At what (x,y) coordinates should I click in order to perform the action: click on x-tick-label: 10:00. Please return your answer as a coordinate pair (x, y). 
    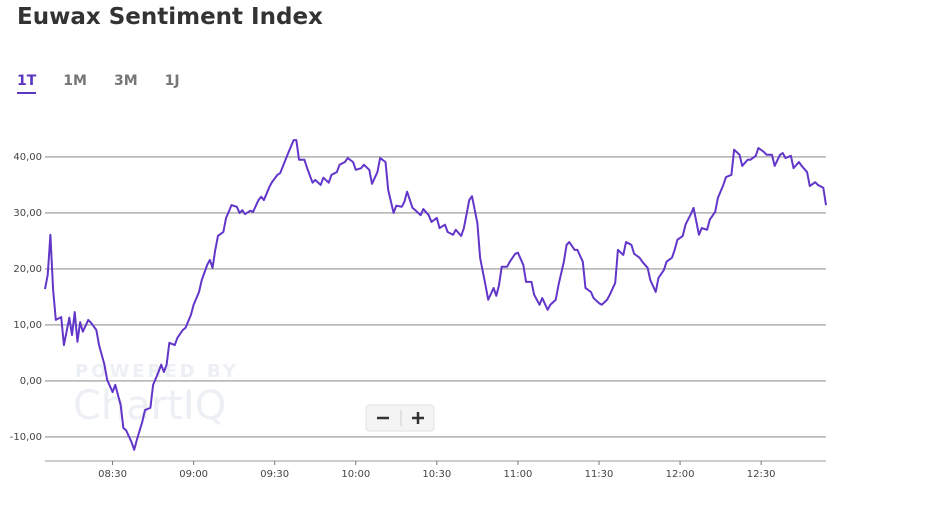
    Looking at the image, I should click on (355, 474).